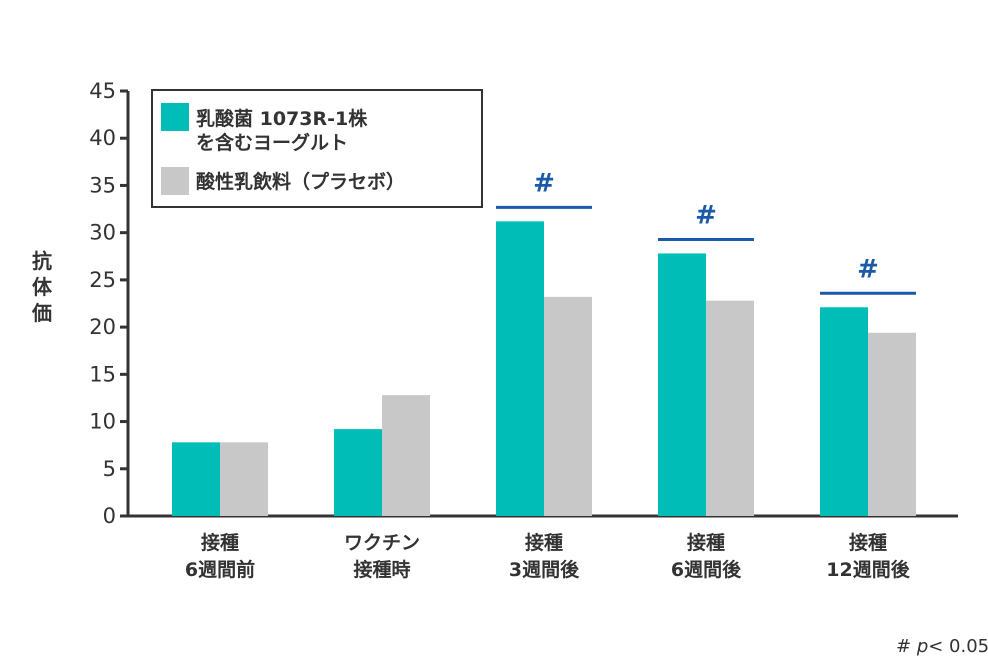 The image size is (988, 660). Describe the element at coordinates (300, 181) in the screenshot. I see `legend-label-series-2: 酸性乳飲料（プラセボ）` at that location.